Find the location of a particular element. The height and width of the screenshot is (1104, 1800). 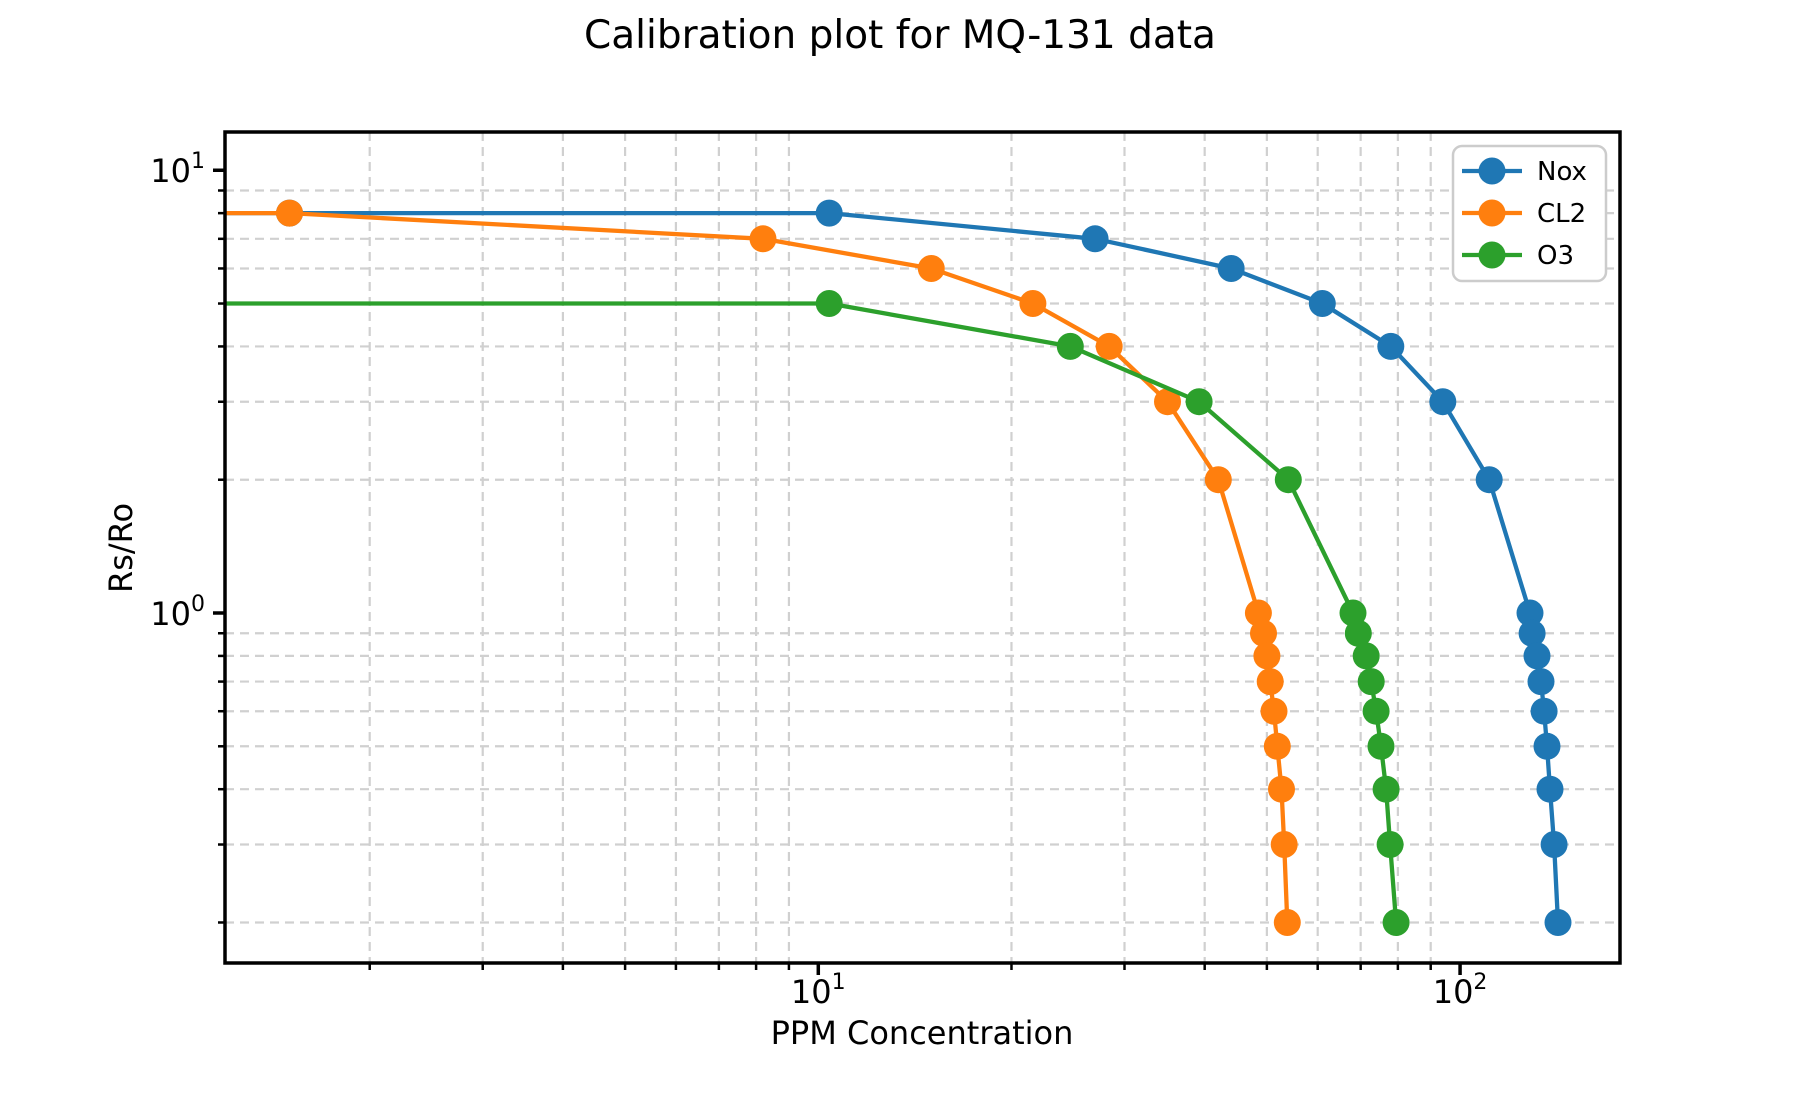

y-axis-label: Rs/Ro is located at coordinates (121, 548).